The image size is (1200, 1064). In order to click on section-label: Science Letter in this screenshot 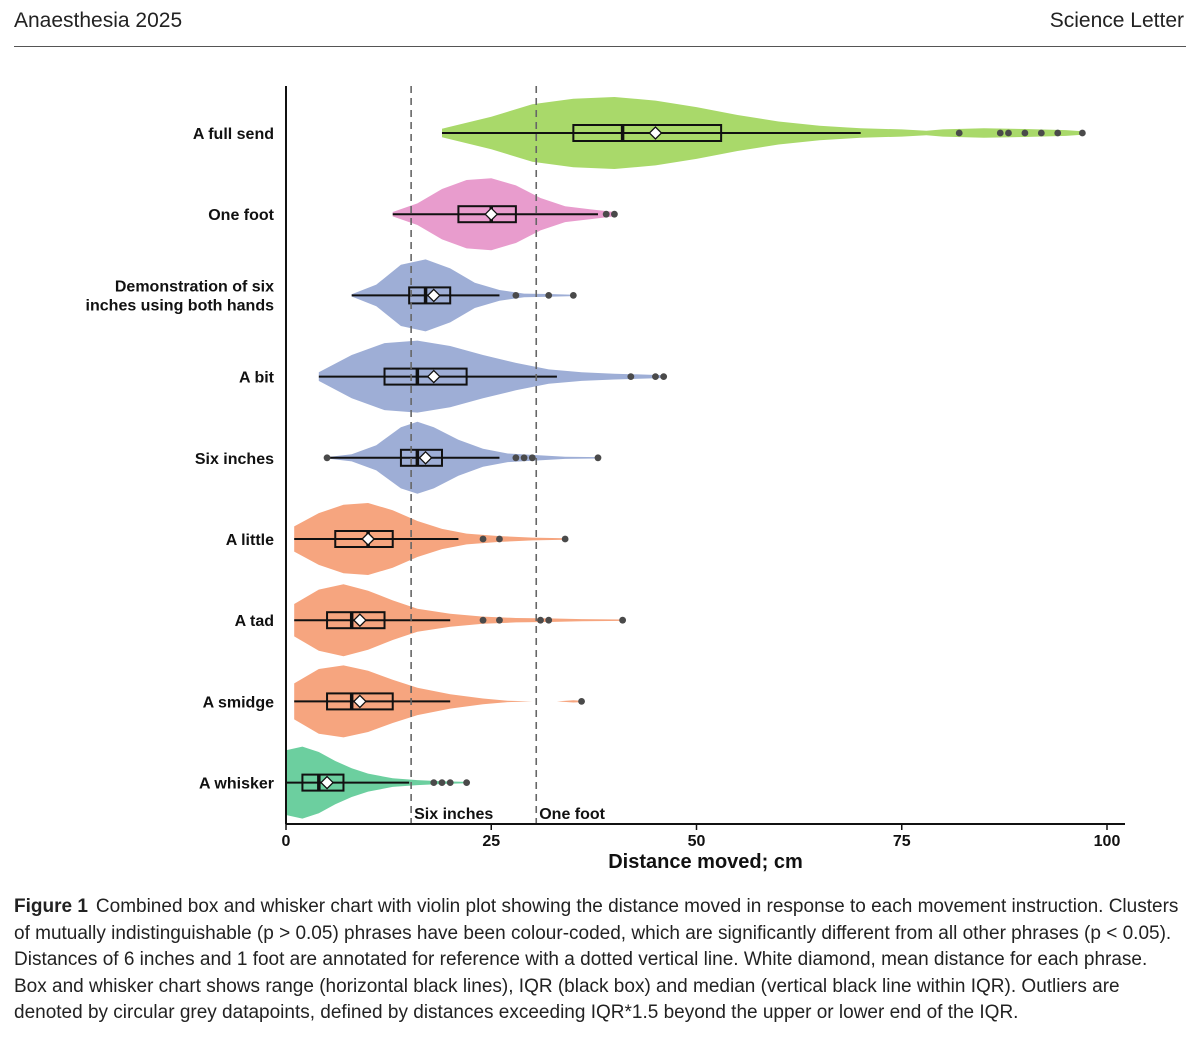, I will do `click(1116, 20)`.